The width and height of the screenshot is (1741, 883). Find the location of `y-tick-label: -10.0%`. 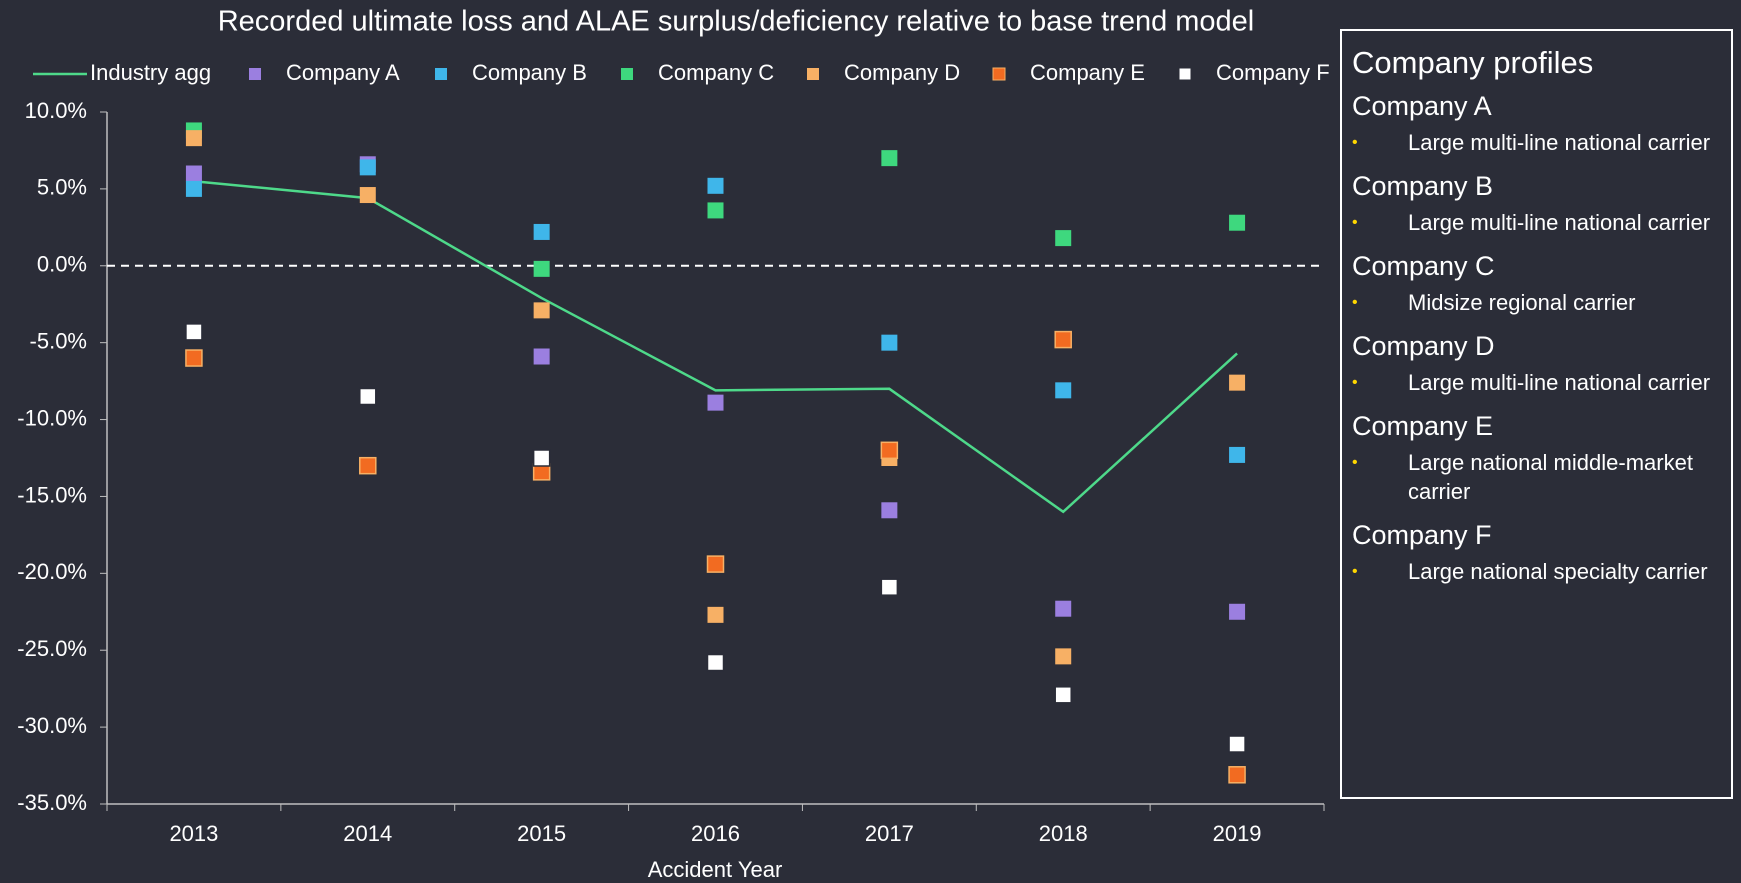

y-tick-label: -10.0% is located at coordinates (52, 417).